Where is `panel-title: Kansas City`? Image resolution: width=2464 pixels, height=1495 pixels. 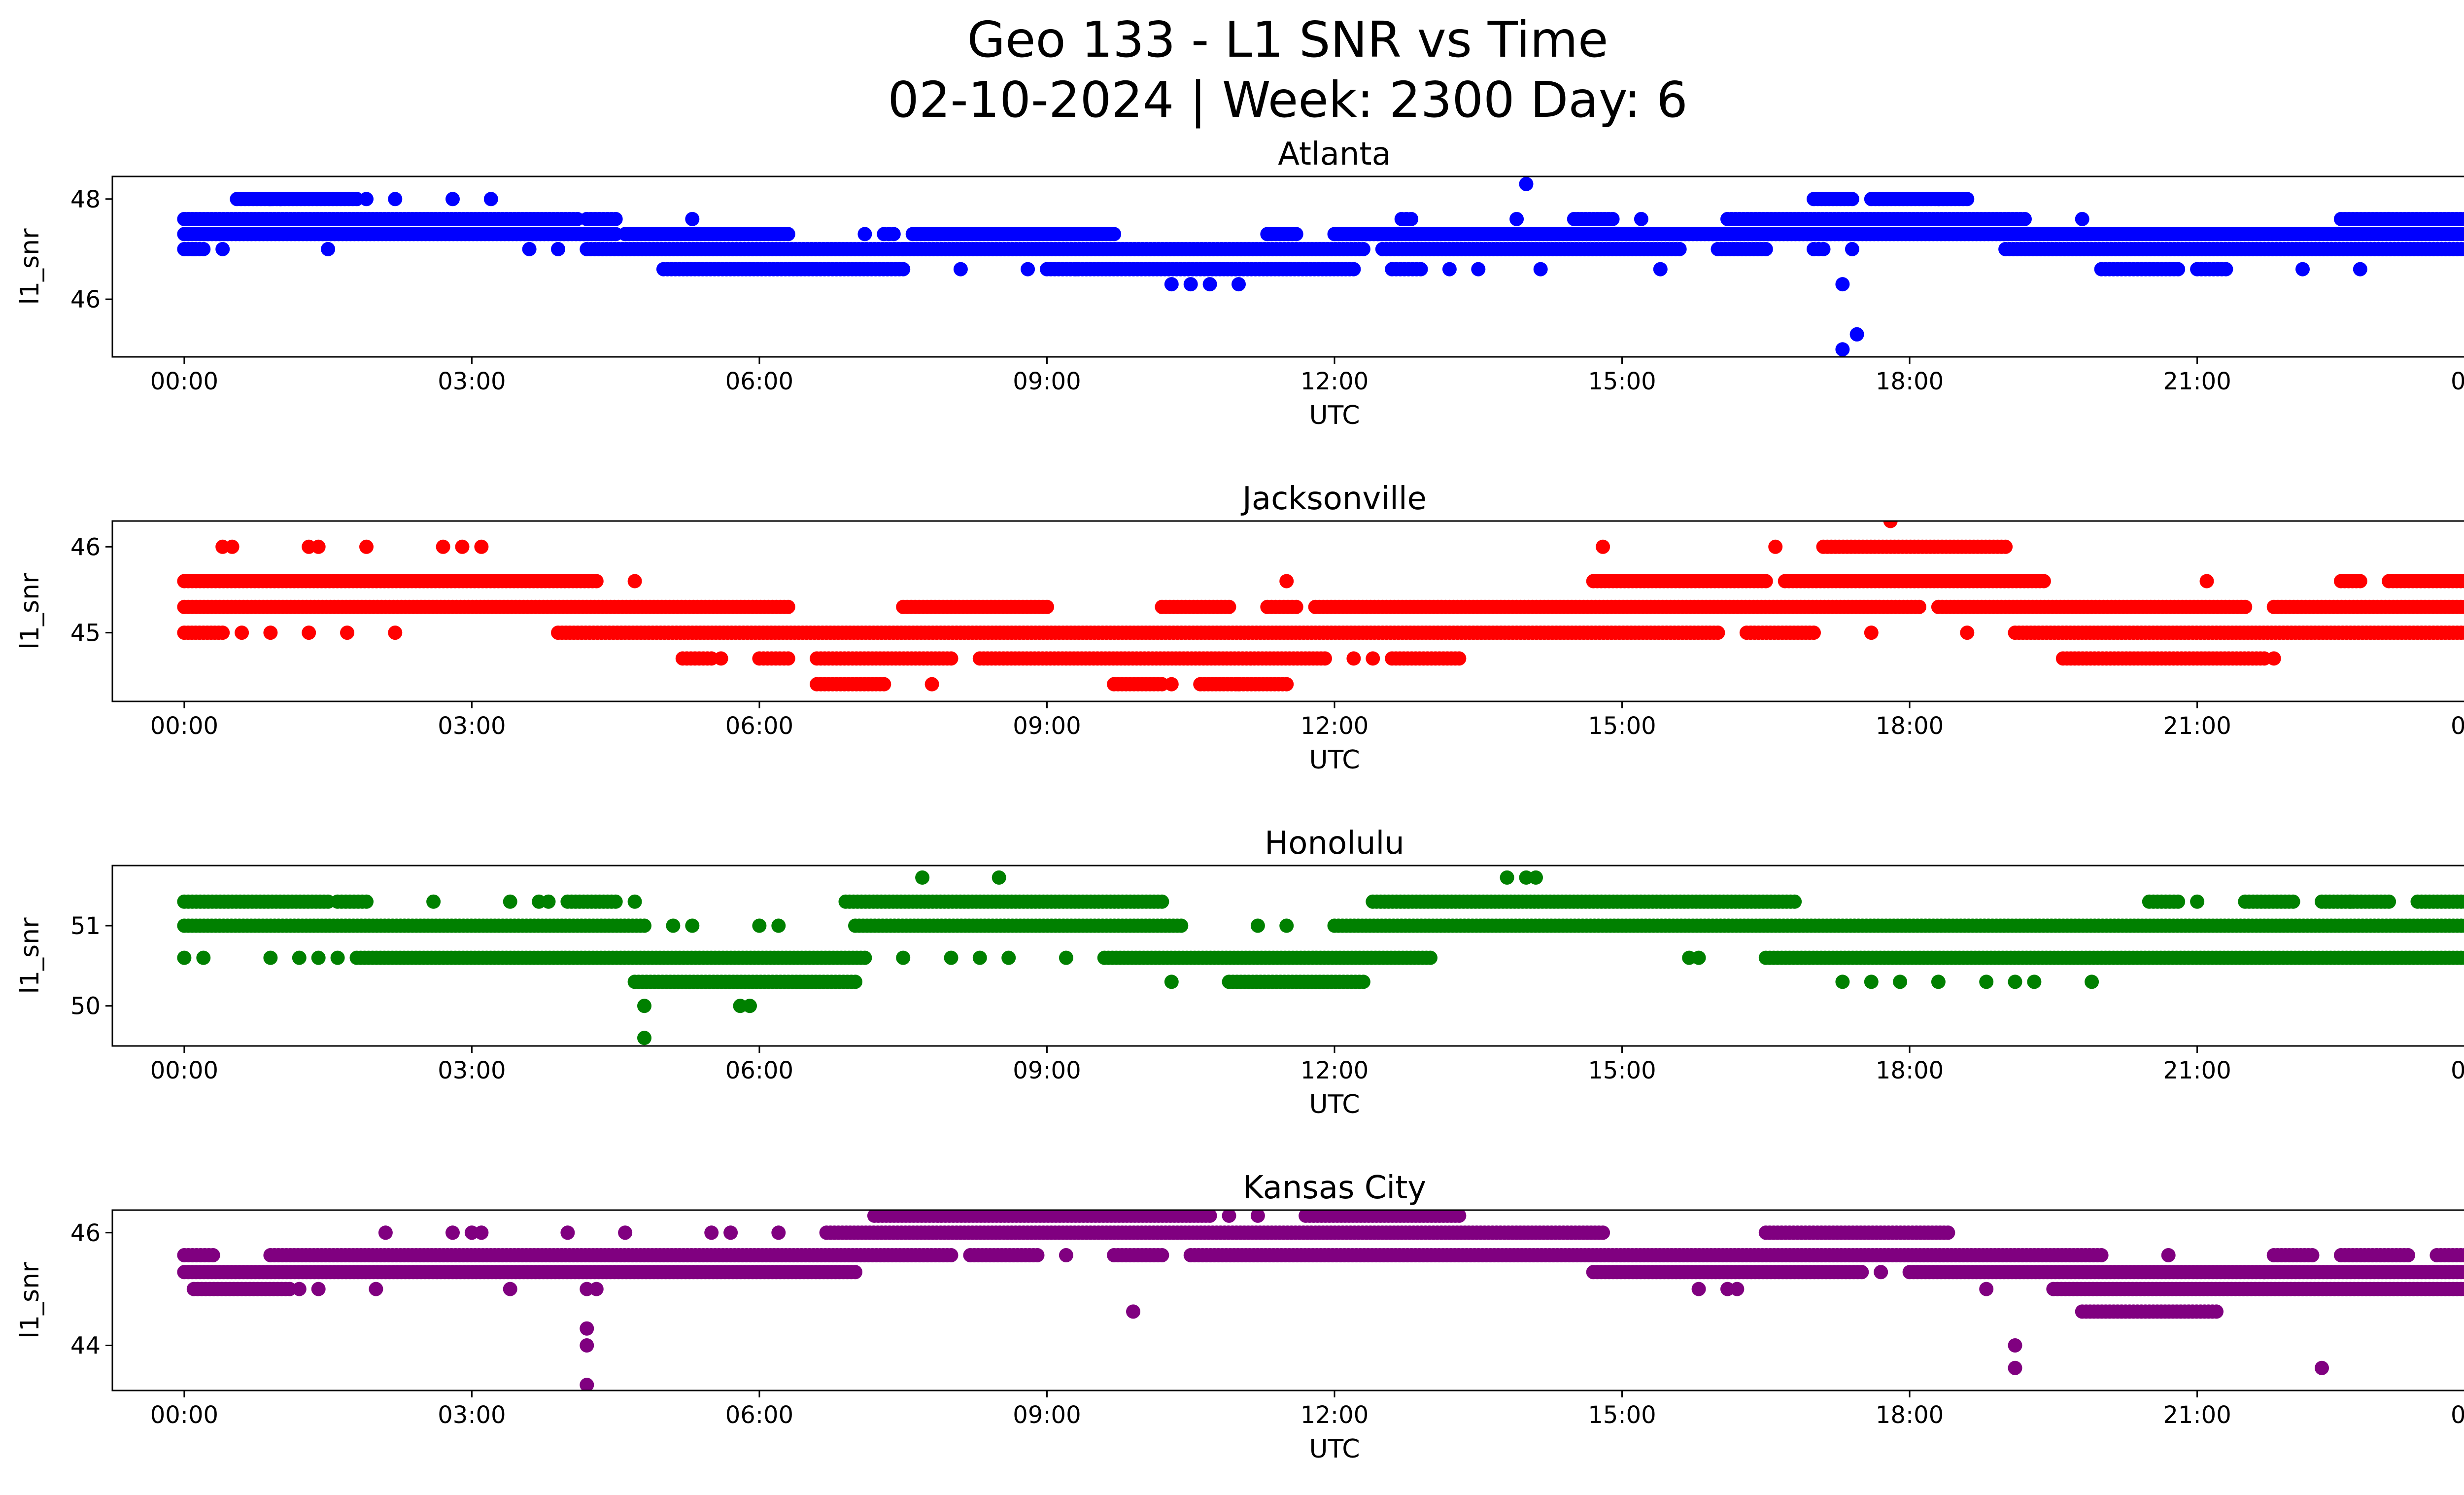 panel-title: Kansas City is located at coordinates (1334, 1188).